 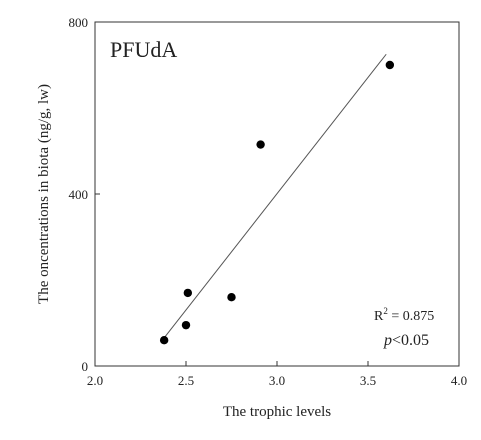 I want to click on x-tick-label: 4.0, so click(x=459, y=380).